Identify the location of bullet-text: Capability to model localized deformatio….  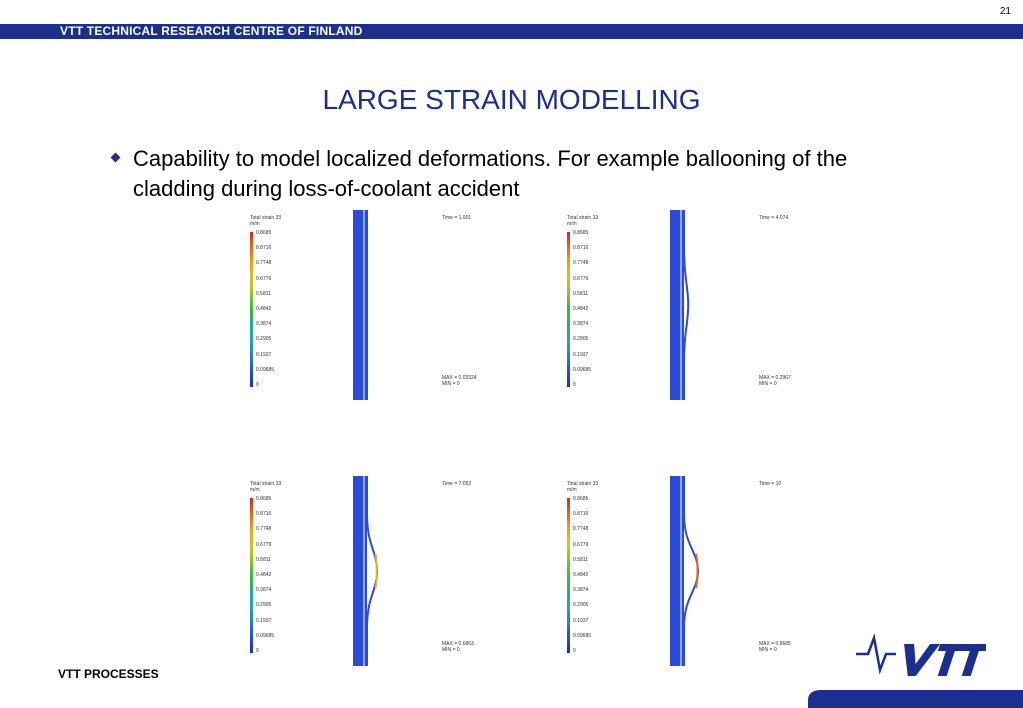
(490, 173).